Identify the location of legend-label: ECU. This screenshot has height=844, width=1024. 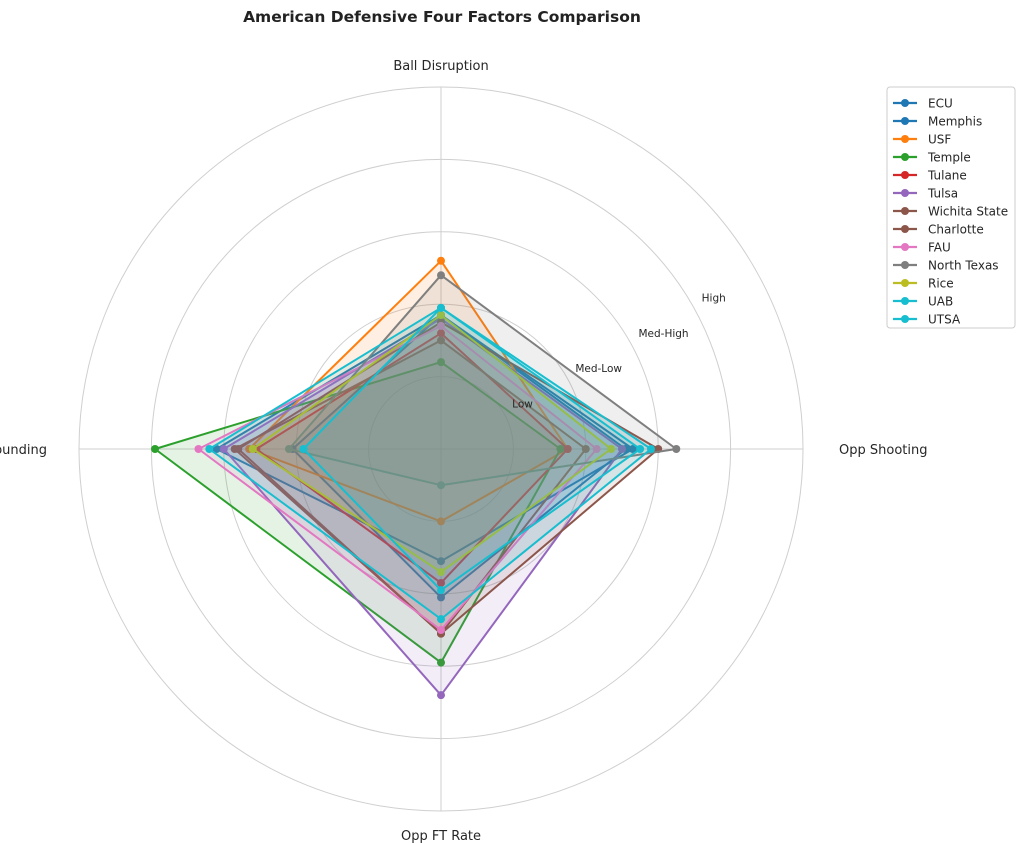
(940, 104).